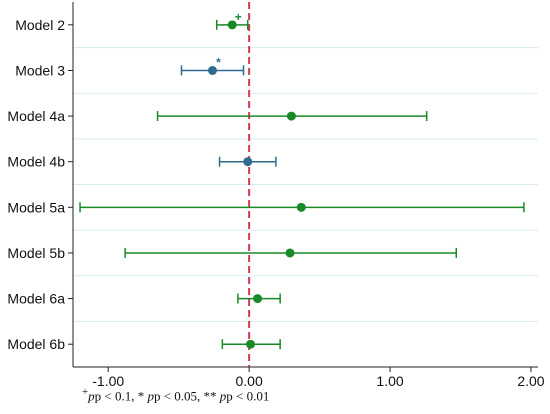 Image resolution: width=550 pixels, height=414 pixels. What do you see at coordinates (248, 396) in the screenshot?
I see `footnote-text3: p < 0.01` at bounding box center [248, 396].